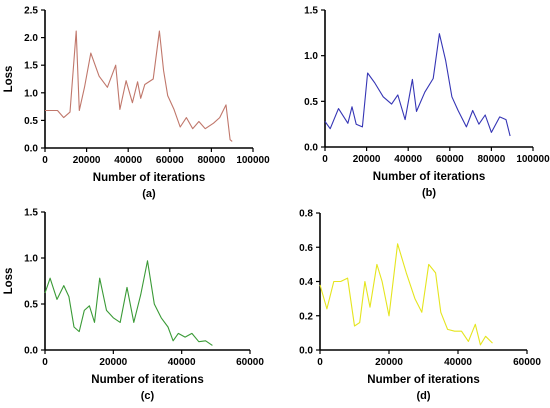 Image resolution: width=550 pixels, height=408 pixels. What do you see at coordinates (128, 160) in the screenshot?
I see `panel-0-x-tick-label: 40000` at bounding box center [128, 160].